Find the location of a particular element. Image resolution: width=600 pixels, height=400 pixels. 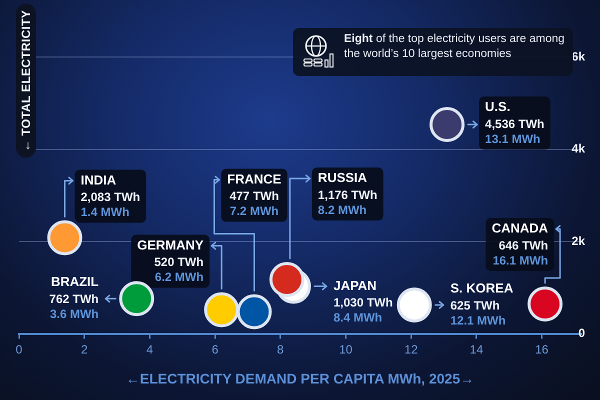

y-tick-label: 2k is located at coordinates (579, 241).